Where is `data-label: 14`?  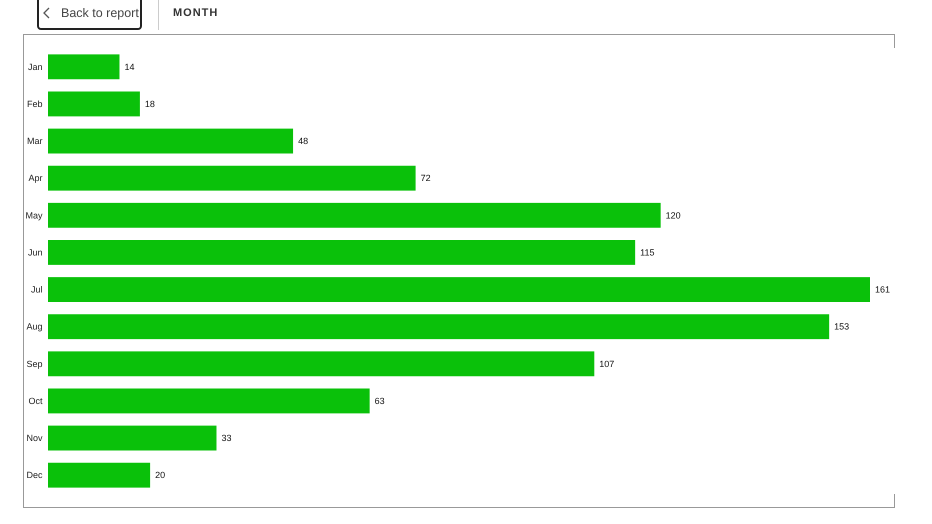
data-label: 14 is located at coordinates (129, 67).